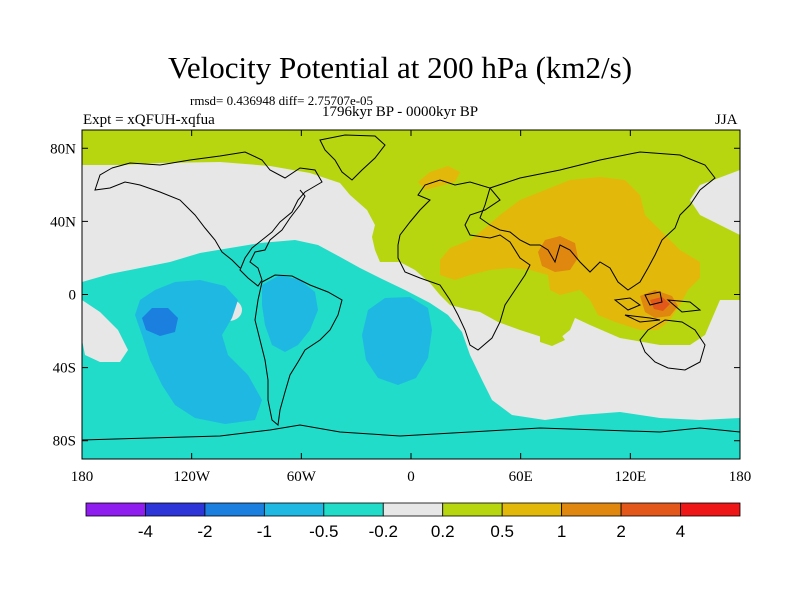 The height and width of the screenshot is (600, 800). Describe the element at coordinates (64, 369) in the screenshot. I see `lat-label: 40S` at that location.